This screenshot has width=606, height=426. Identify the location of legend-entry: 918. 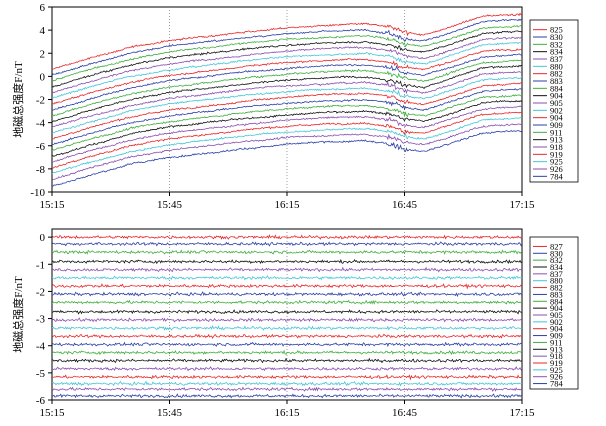
(556, 356).